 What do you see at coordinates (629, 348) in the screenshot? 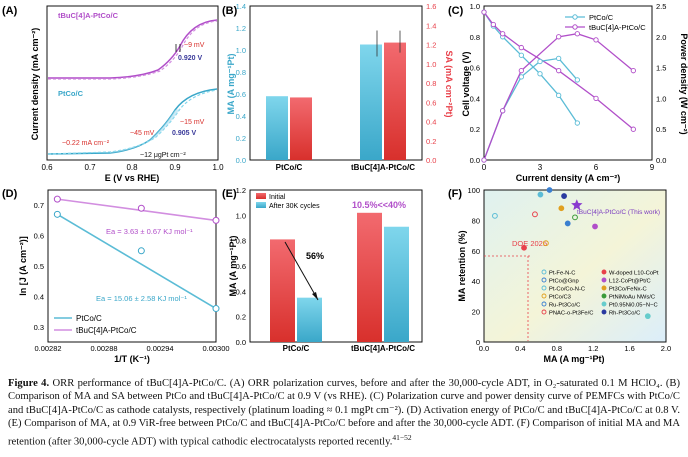
I see `xtick-f-4: 1.6` at bounding box center [629, 348].